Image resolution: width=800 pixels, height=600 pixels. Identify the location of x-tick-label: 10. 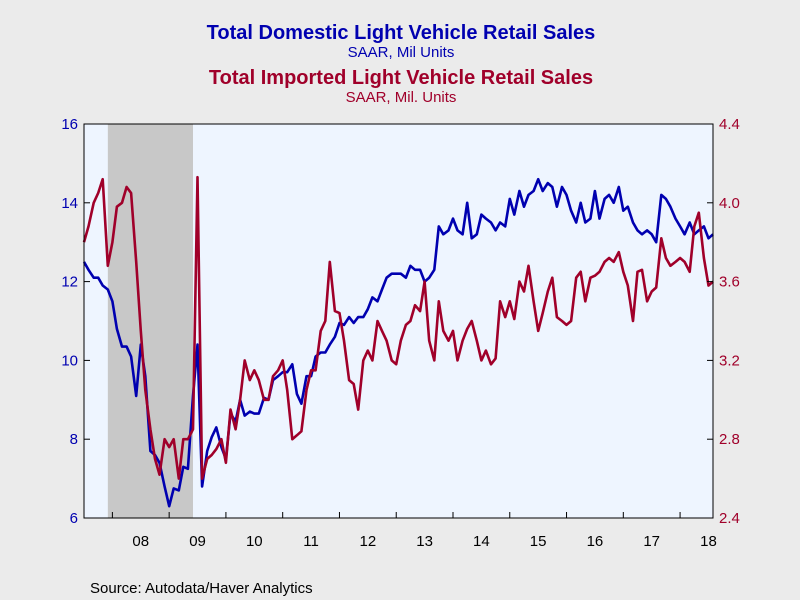
(254, 541).